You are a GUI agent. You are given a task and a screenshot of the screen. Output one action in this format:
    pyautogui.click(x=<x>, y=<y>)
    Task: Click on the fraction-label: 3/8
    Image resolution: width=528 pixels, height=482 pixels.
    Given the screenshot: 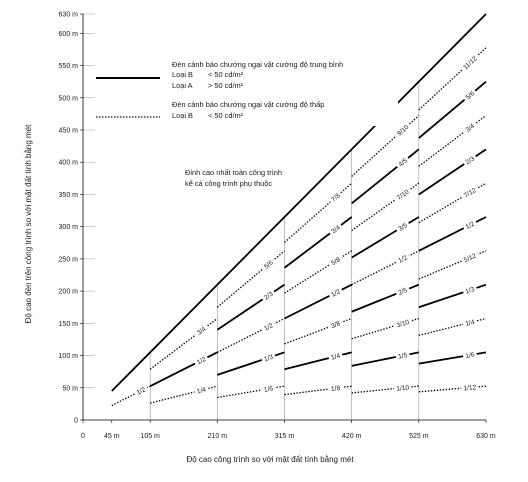 What is the action you would take?
    pyautogui.click(x=335, y=324)
    